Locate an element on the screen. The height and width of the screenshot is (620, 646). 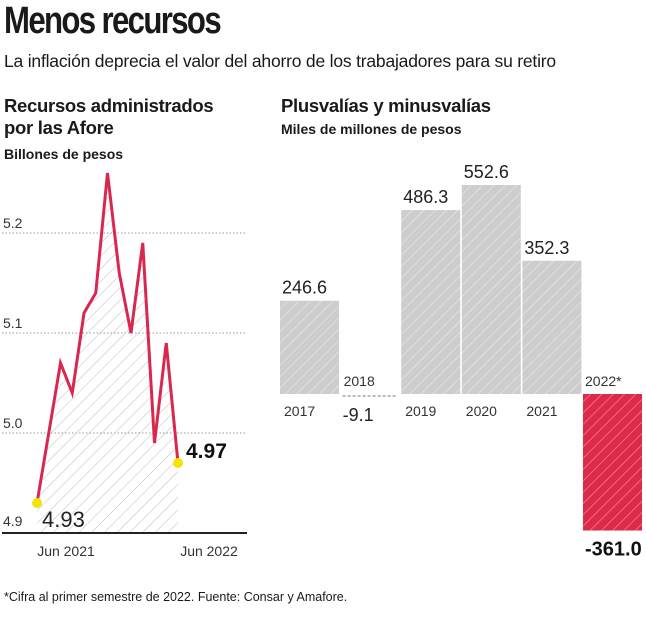
area-fill is located at coordinates (107, 353).